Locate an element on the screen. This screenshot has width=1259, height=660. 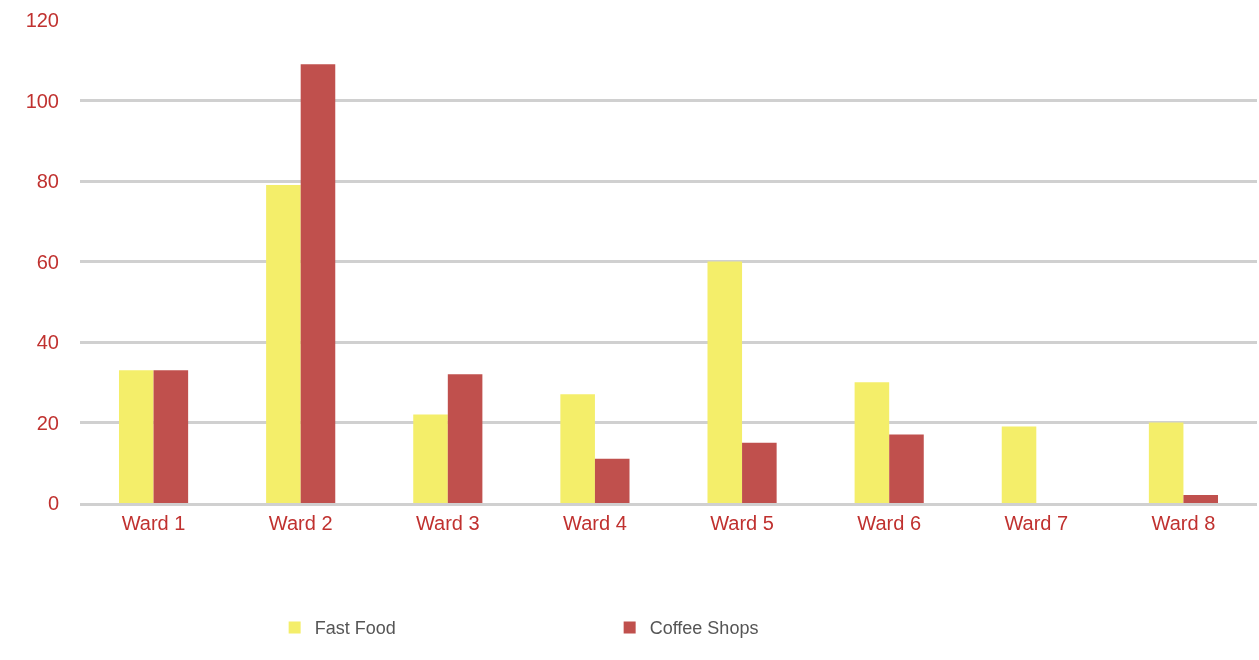
legend-label: Fast Food is located at coordinates (355, 628).